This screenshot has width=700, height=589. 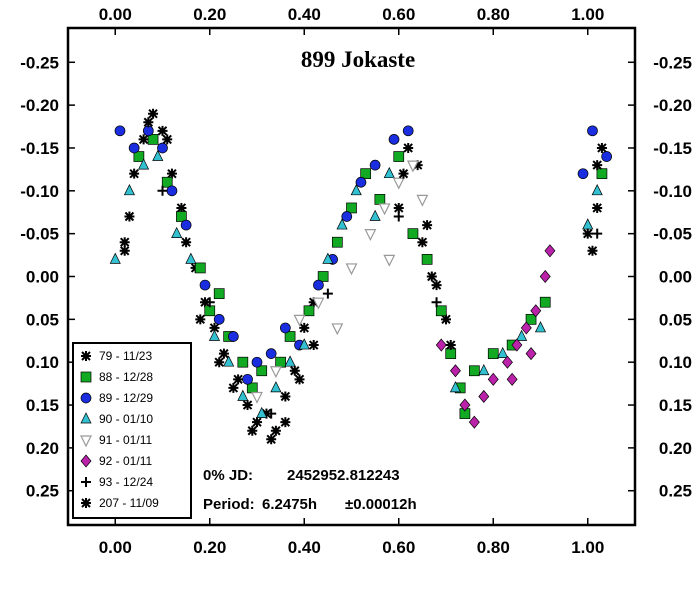 What do you see at coordinates (381, 504) in the screenshot?
I see `period-error: ±0.00012h` at bounding box center [381, 504].